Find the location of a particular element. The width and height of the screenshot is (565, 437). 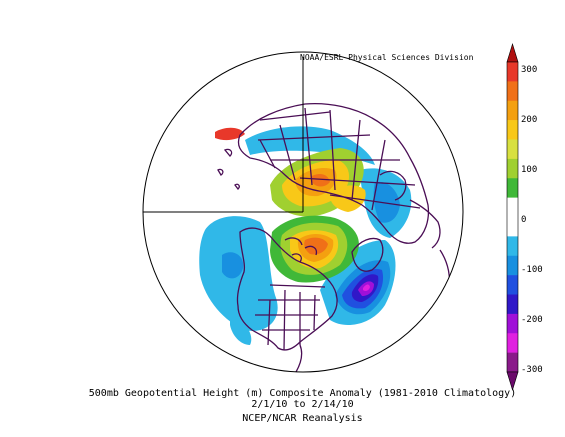

colorbar-tick-label: -100 is located at coordinates (532, 270).